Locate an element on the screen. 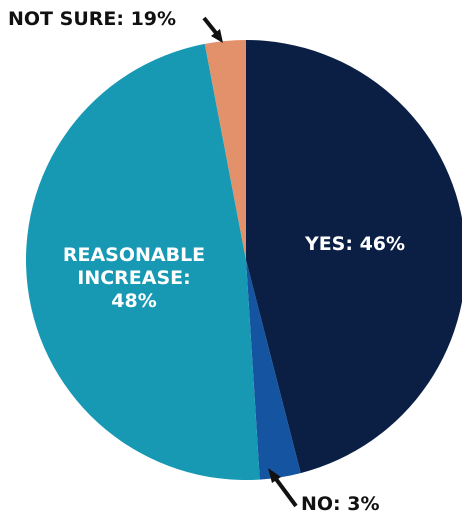  slice-label-not-sure: NOT SURE: 19% is located at coordinates (92, 19).